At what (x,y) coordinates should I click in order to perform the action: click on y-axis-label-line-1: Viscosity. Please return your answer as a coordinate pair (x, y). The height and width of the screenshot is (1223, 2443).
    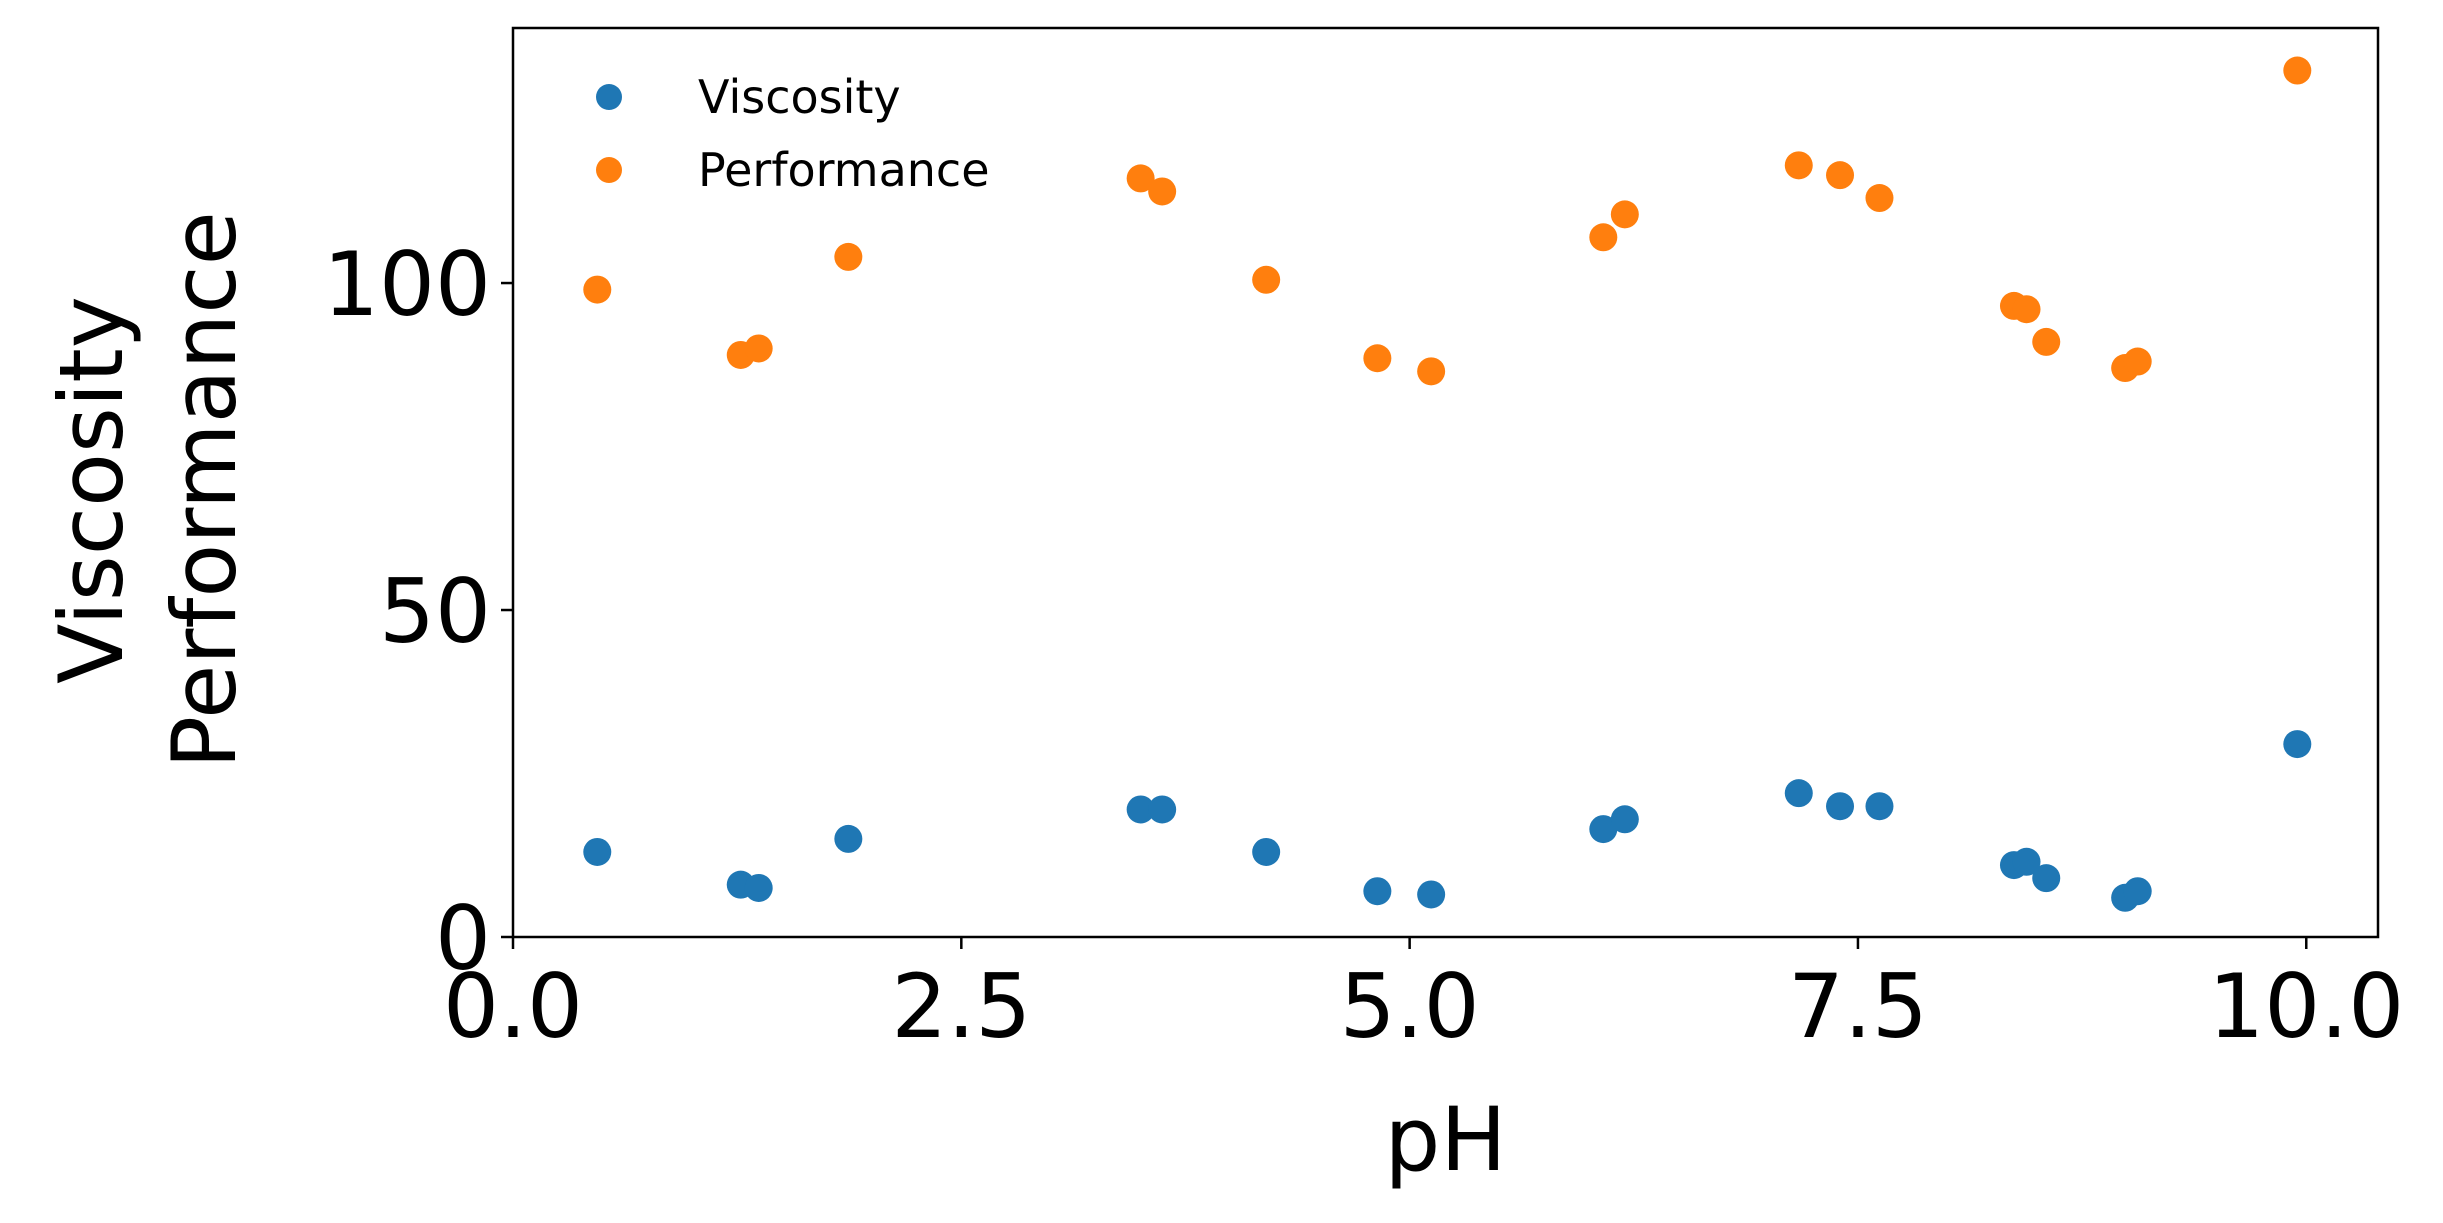
    Looking at the image, I should click on (91, 490).